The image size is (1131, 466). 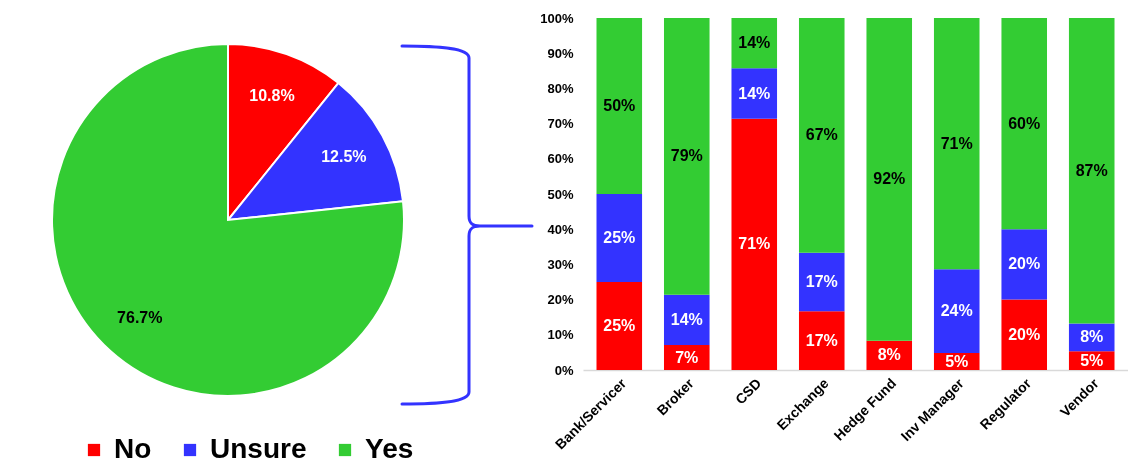 I want to click on data-label: 79%, so click(x=686, y=156).